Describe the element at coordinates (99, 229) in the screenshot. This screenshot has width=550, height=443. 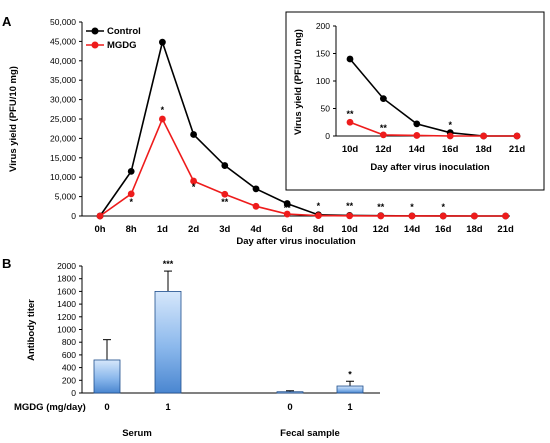
I see `panel-a-x-tick-label: 0h` at that location.